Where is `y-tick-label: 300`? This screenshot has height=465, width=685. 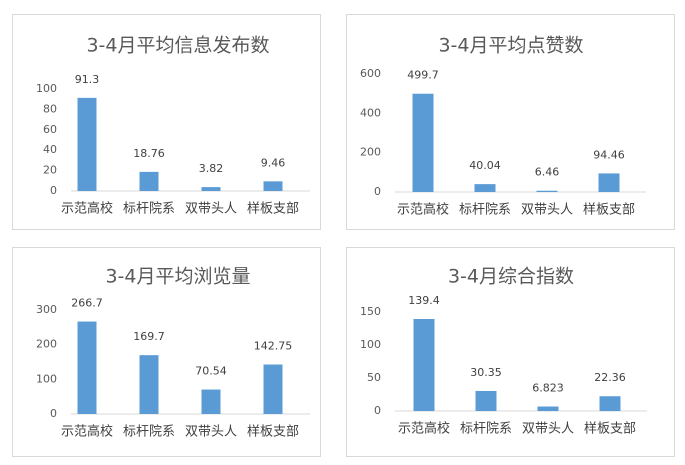
y-tick-label: 300 is located at coordinates (46, 309).